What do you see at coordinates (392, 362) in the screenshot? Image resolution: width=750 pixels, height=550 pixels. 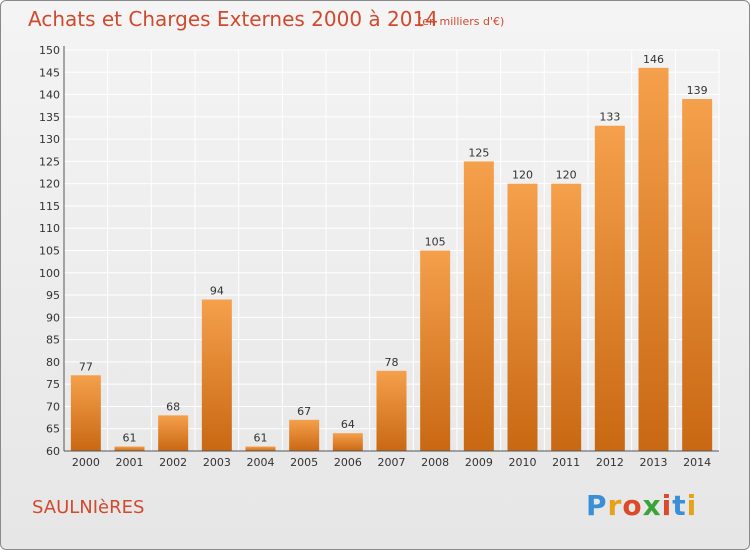 I see `data-label: 78` at bounding box center [392, 362].